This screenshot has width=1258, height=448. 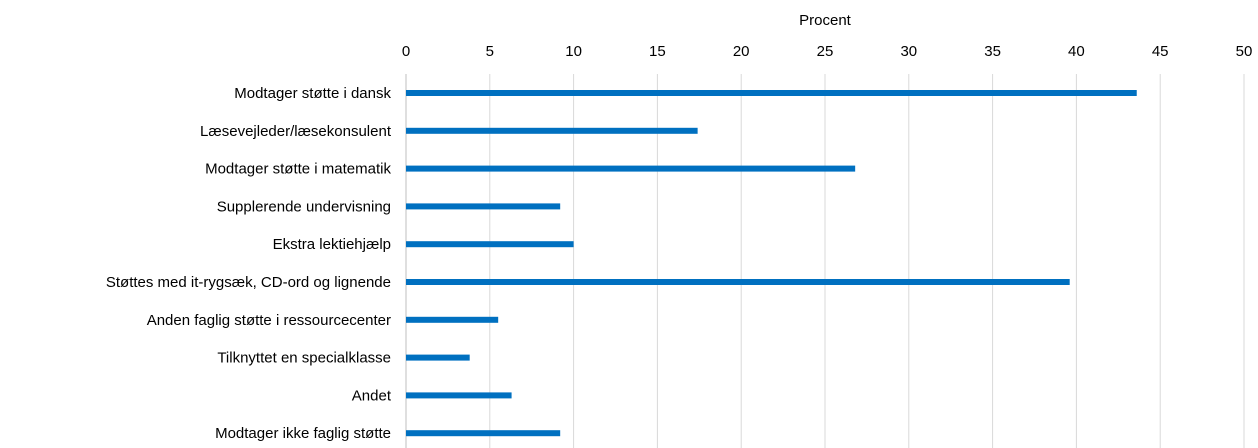 What do you see at coordinates (1076, 51) in the screenshot?
I see `x-tick-label: 40` at bounding box center [1076, 51].